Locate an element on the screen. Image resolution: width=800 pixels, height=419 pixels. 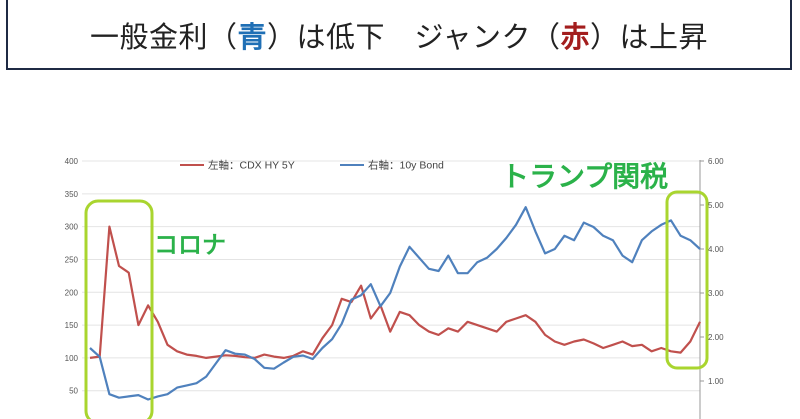
legend-label-bond: 右軸：10y Bond is located at coordinates (406, 165).